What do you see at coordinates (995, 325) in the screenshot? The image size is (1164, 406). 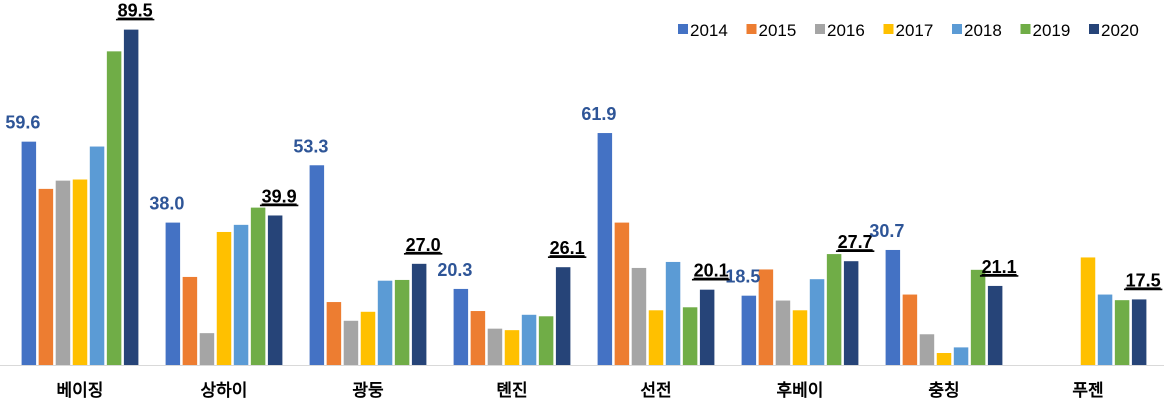 I see `bar-충칭-2020` at bounding box center [995, 325].